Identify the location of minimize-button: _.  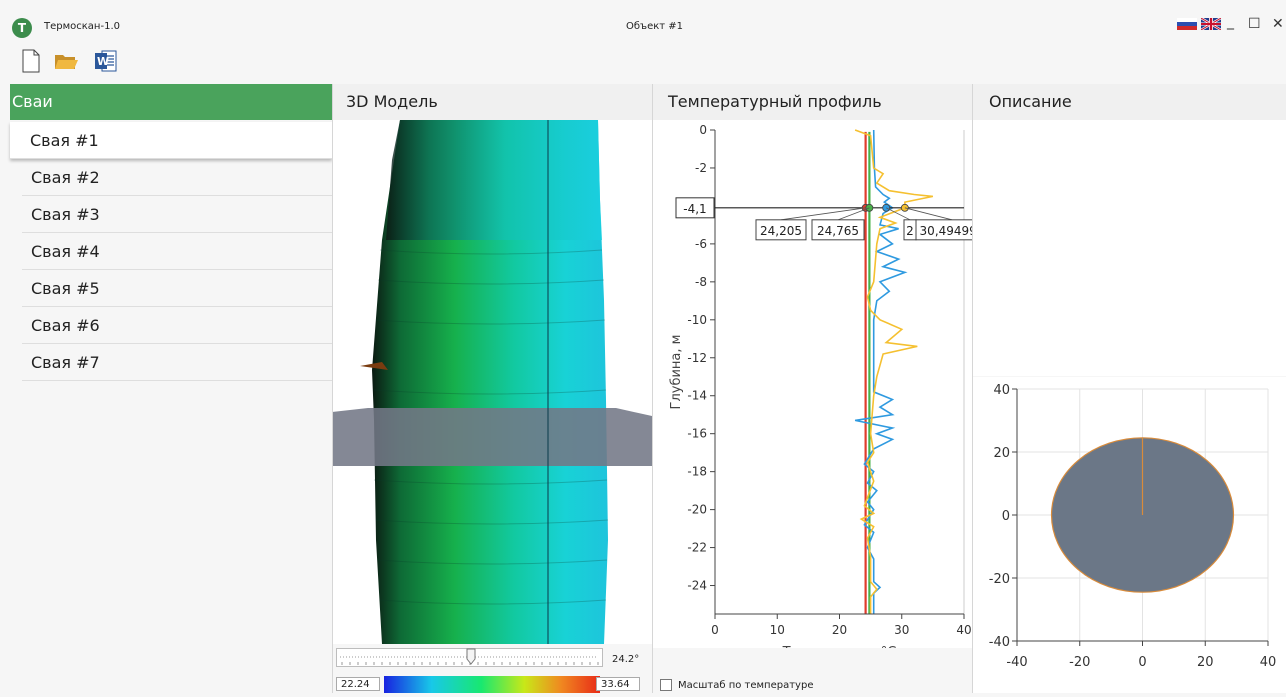
(1230, 22).